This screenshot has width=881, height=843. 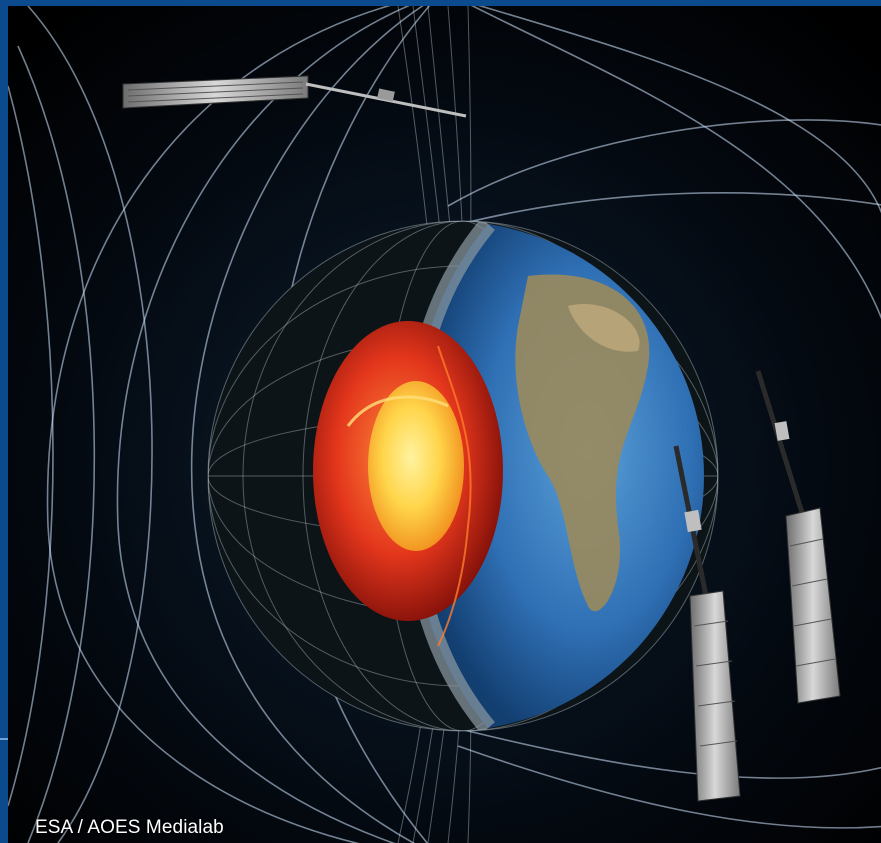 I want to click on satellite-swarm-b, so click(x=798, y=537).